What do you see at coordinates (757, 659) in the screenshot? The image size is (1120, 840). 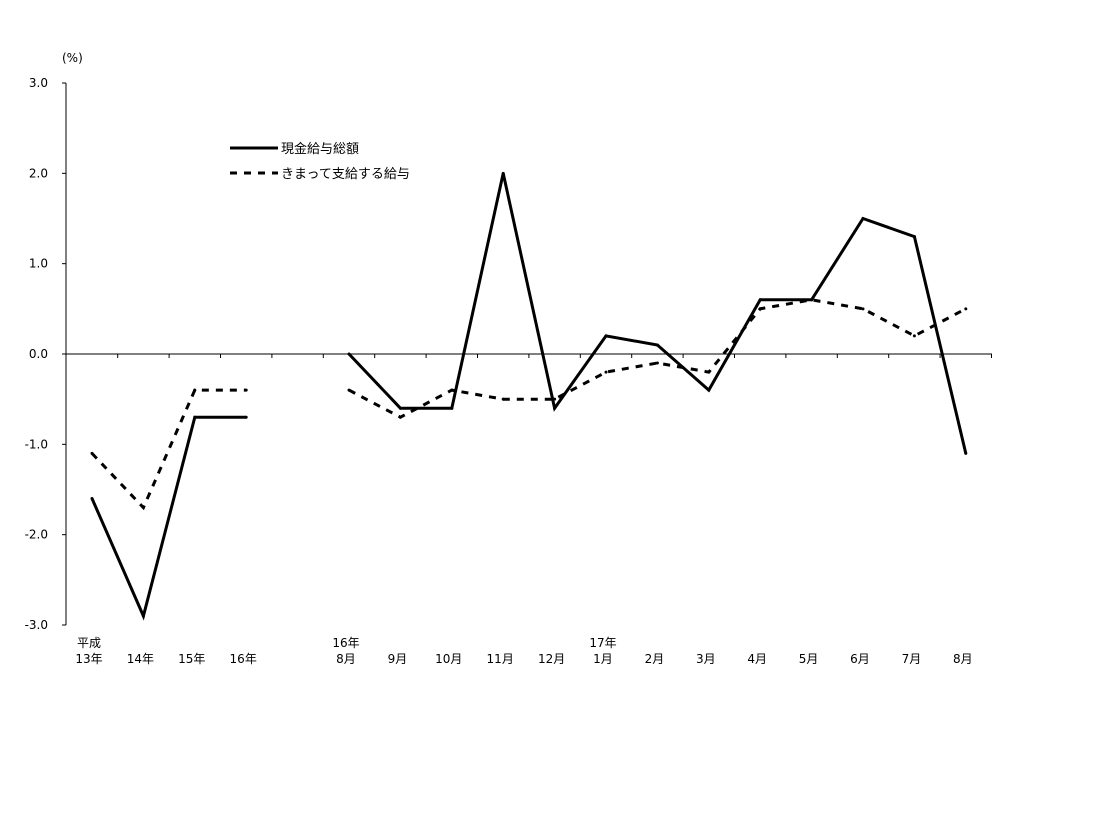 I see `x-tick-label: 4月` at bounding box center [757, 659].